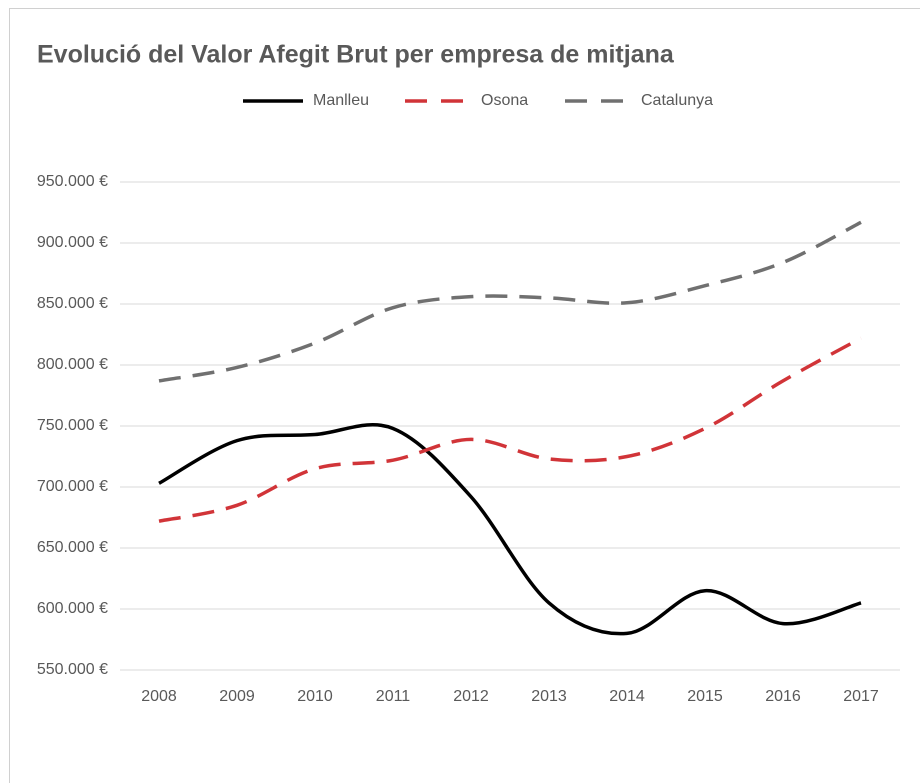 The image size is (920, 783). Describe the element at coordinates (783, 696) in the screenshot. I see `x-tick-label: 2016` at that location.